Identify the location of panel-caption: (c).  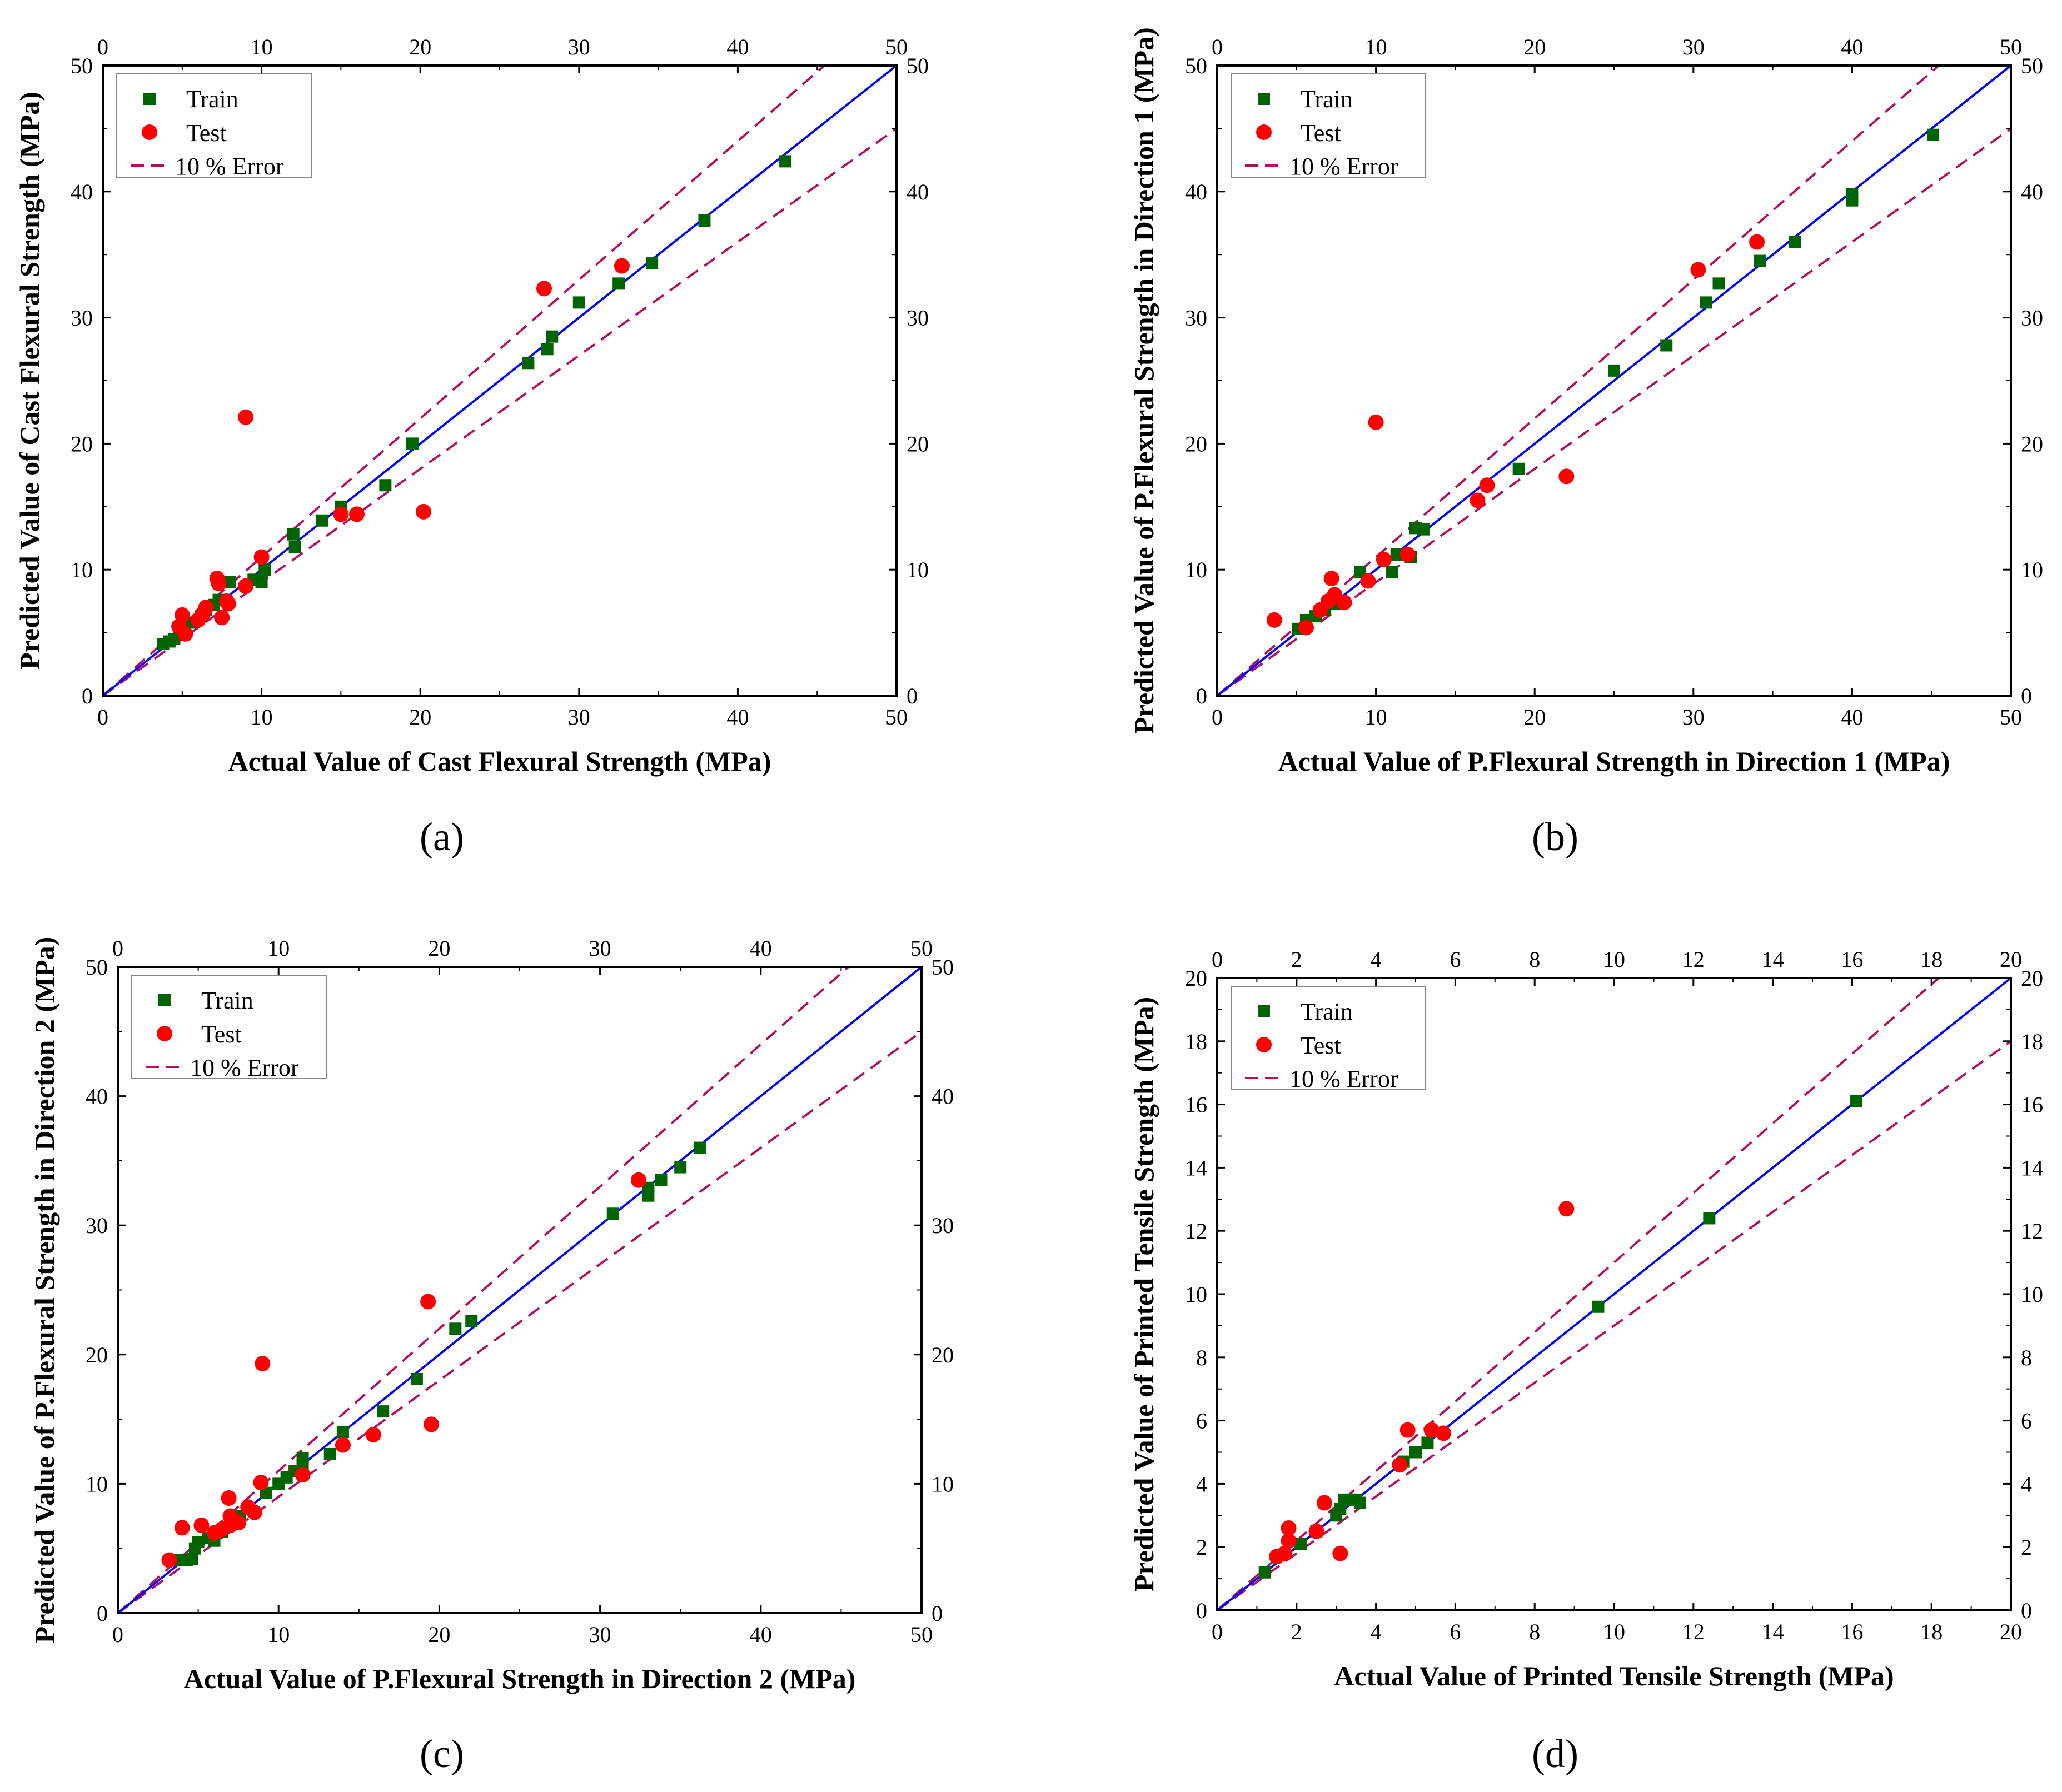
(442, 1753).